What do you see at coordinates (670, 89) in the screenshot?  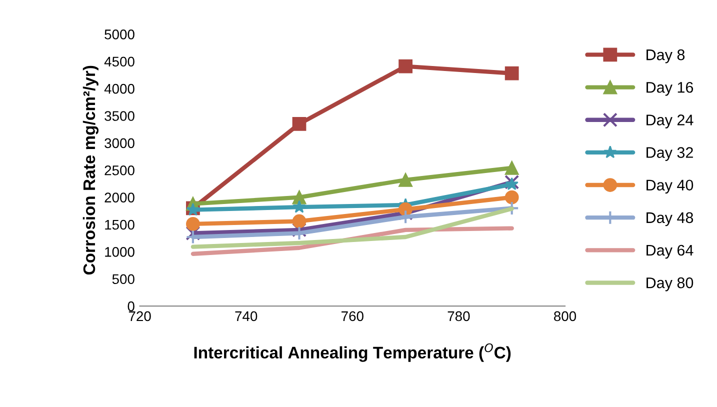 I see `legend-label: Day 16` at bounding box center [670, 89].